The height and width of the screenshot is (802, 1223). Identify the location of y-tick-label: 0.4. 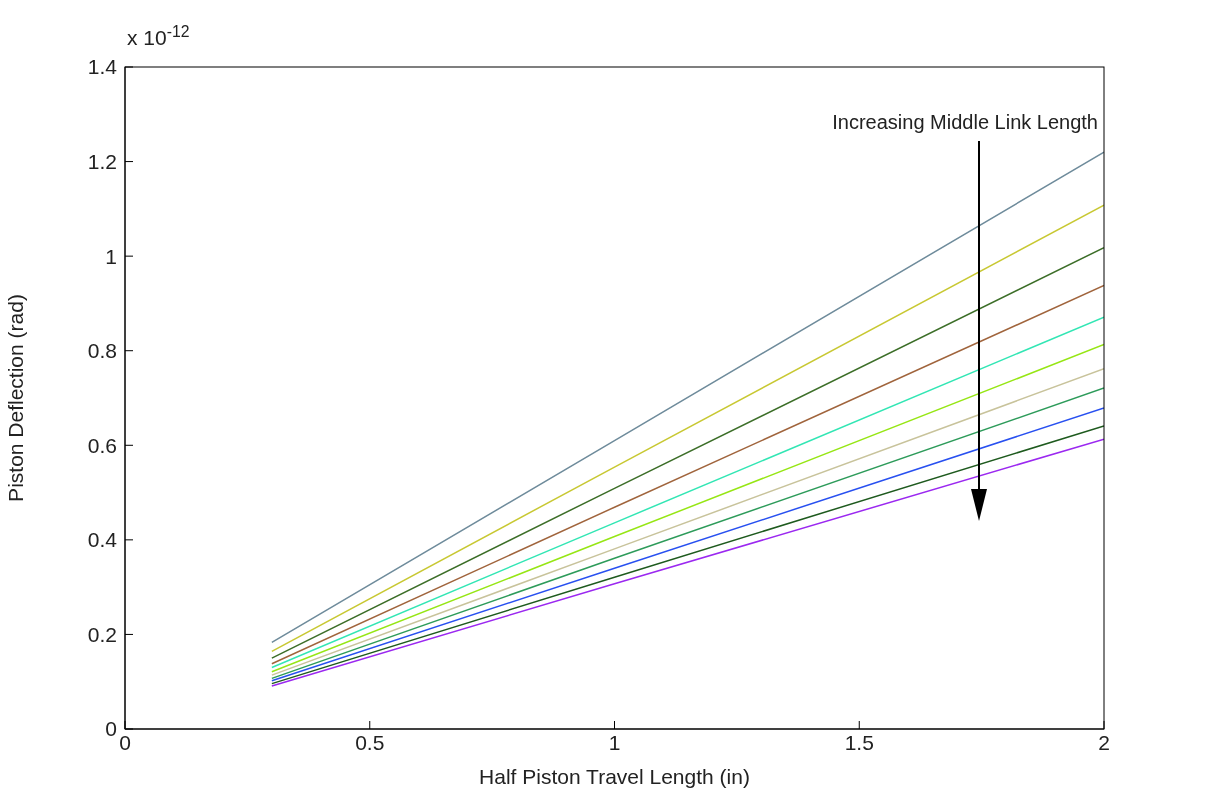
(102, 540).